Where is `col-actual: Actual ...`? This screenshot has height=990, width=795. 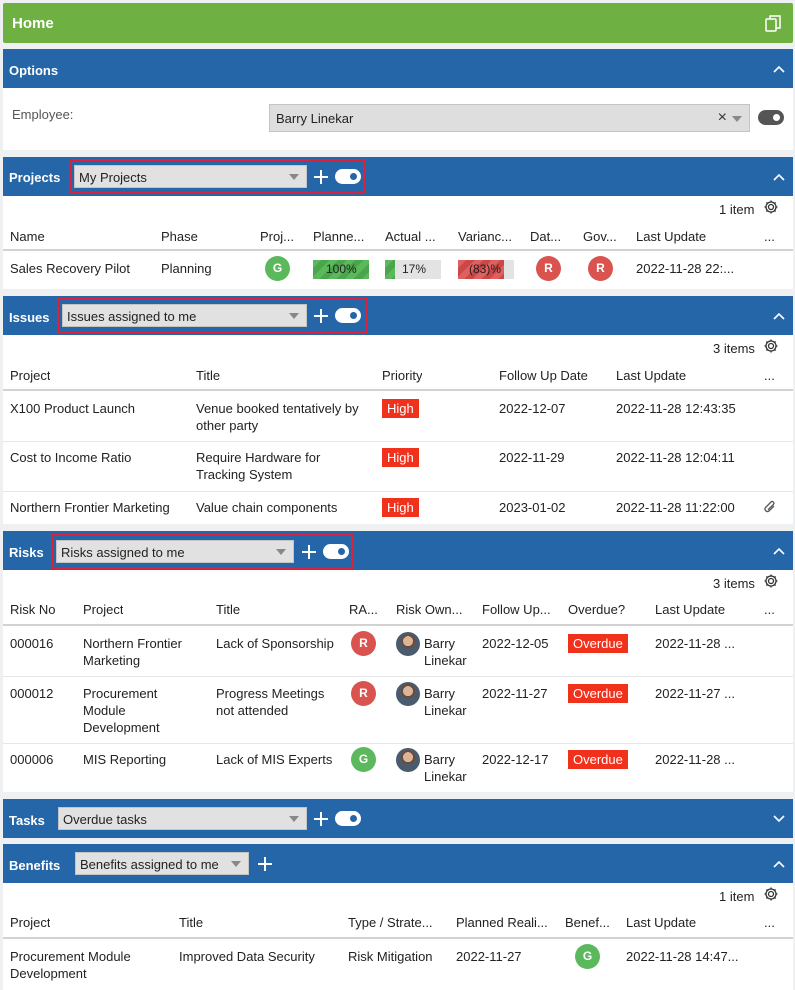
col-actual: Actual ... is located at coordinates (410, 236).